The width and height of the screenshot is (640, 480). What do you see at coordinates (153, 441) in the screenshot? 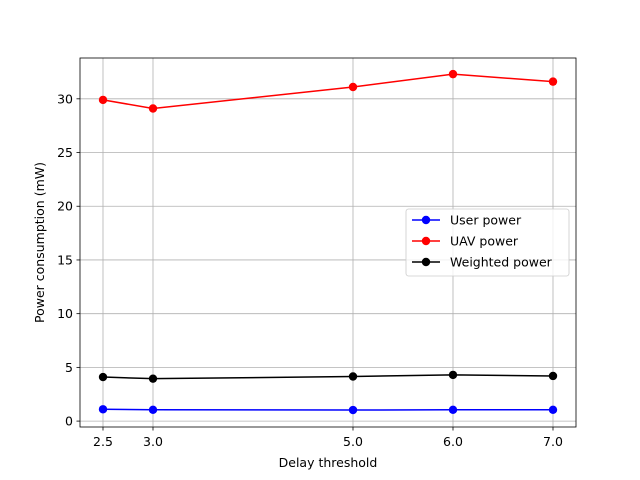
I see `x-tick-label: 3.0` at bounding box center [153, 441].